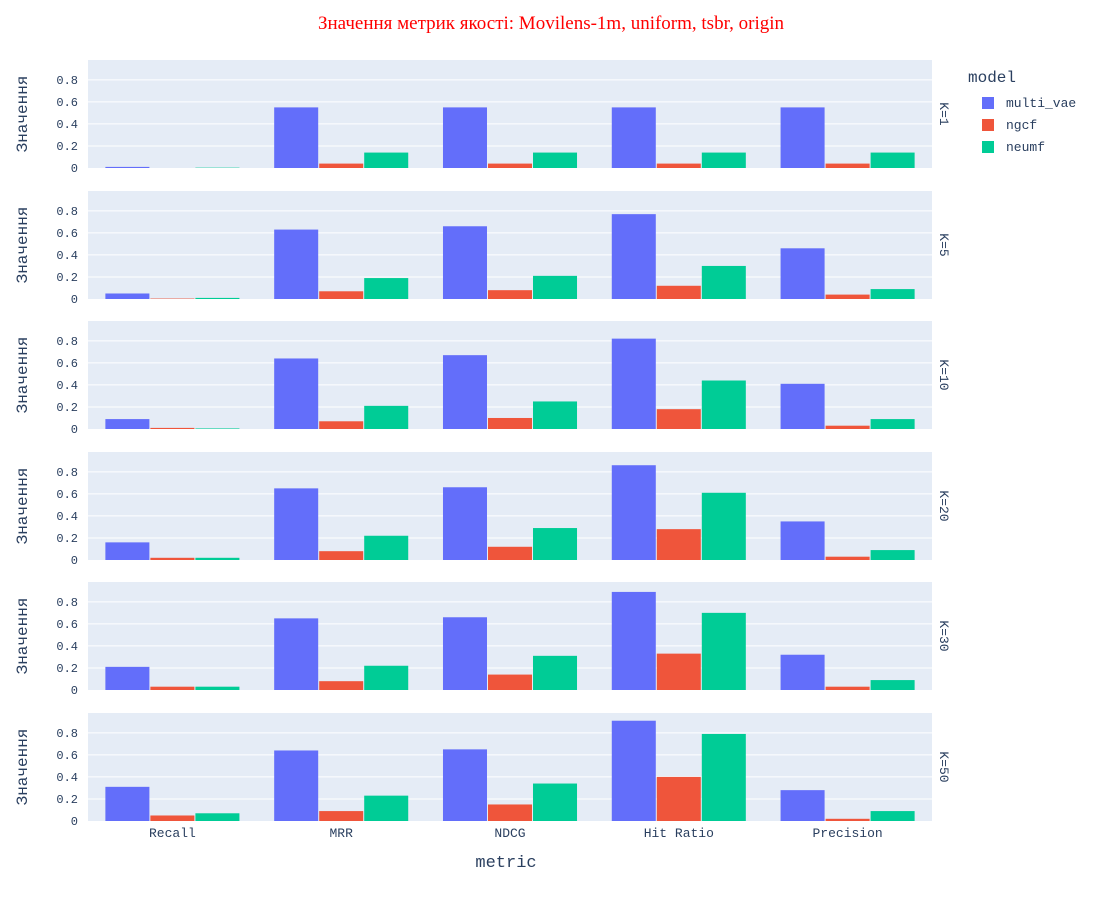 The width and height of the screenshot is (1100, 900). I want to click on facet-label: K=30, so click(943, 635).